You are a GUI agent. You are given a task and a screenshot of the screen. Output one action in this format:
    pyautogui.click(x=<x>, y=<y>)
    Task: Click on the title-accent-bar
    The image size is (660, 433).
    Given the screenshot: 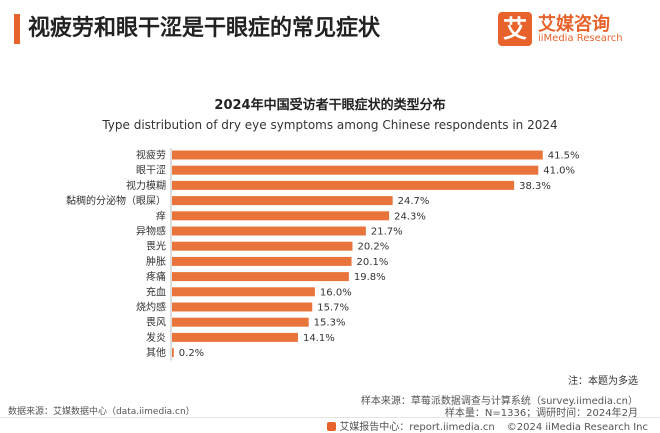 What is the action you would take?
    pyautogui.click(x=17, y=29)
    